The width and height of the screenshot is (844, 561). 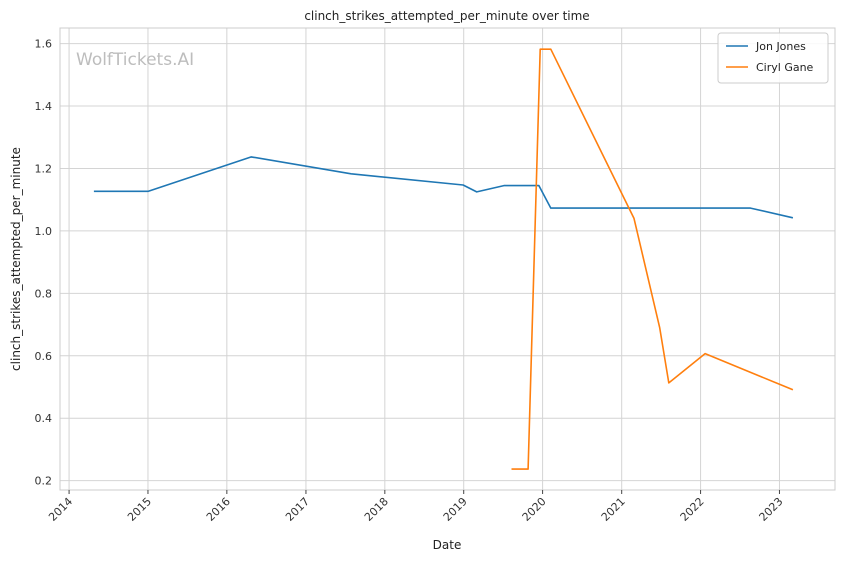 What do you see at coordinates (785, 67) in the screenshot?
I see `legend-label: Ciryl Gane` at bounding box center [785, 67].